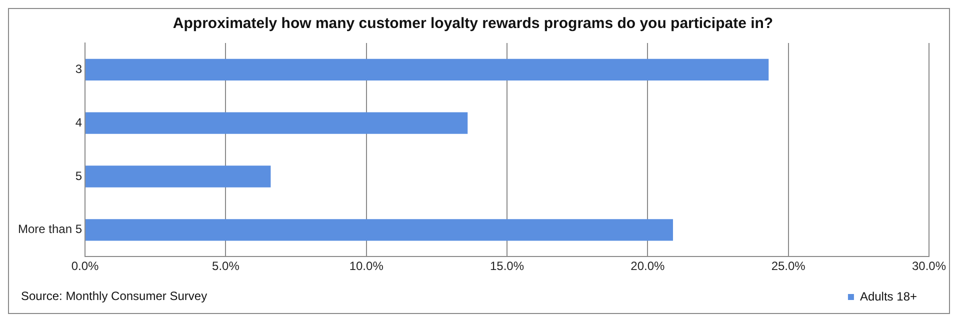 The height and width of the screenshot is (322, 958). I want to click on x-tick-label: 15.0%, so click(507, 266).